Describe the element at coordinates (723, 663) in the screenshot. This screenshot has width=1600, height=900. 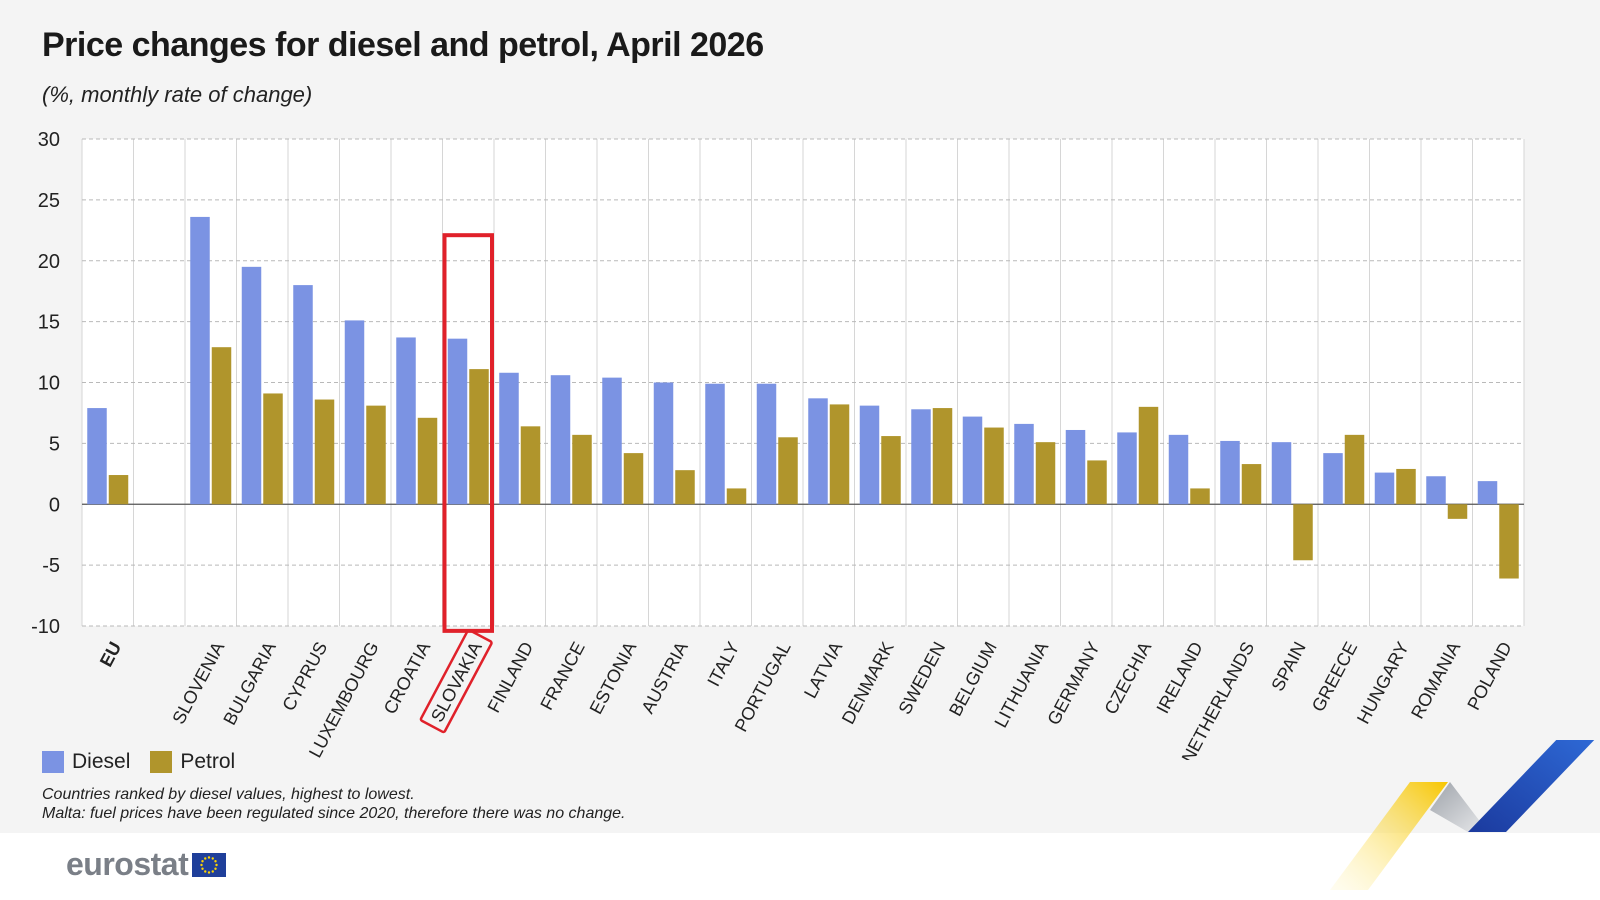
I see `x-tick-label: ITALY` at that location.